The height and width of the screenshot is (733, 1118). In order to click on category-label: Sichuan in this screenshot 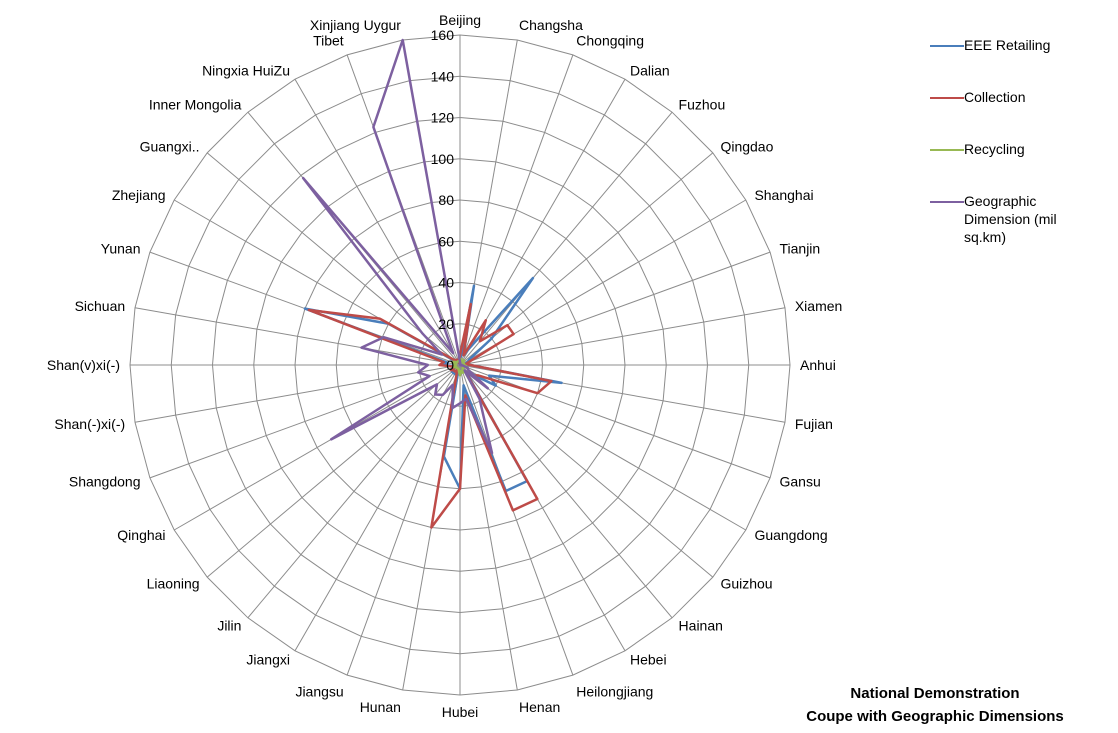, I will do `click(100, 306)`.